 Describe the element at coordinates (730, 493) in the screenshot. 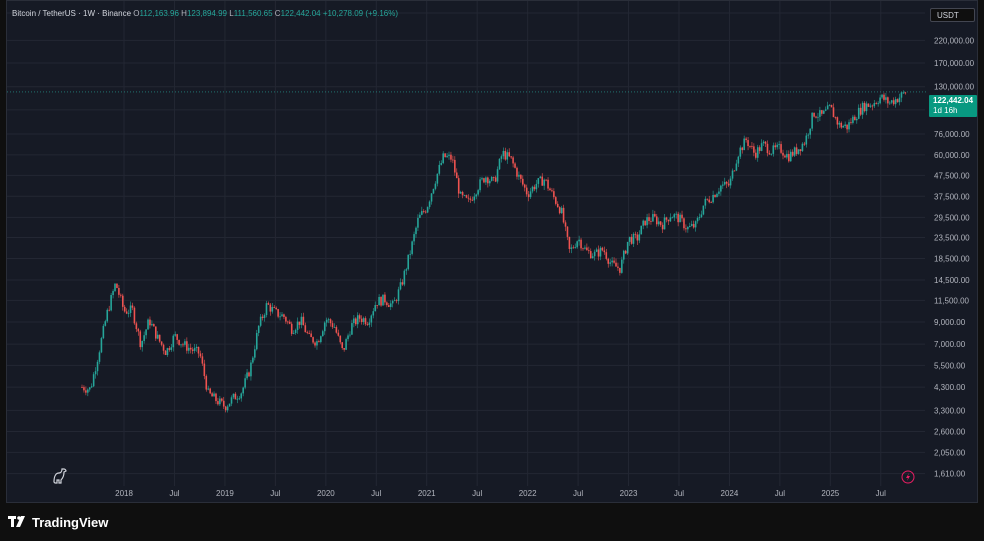

I see `time-tick-label: 2024` at that location.